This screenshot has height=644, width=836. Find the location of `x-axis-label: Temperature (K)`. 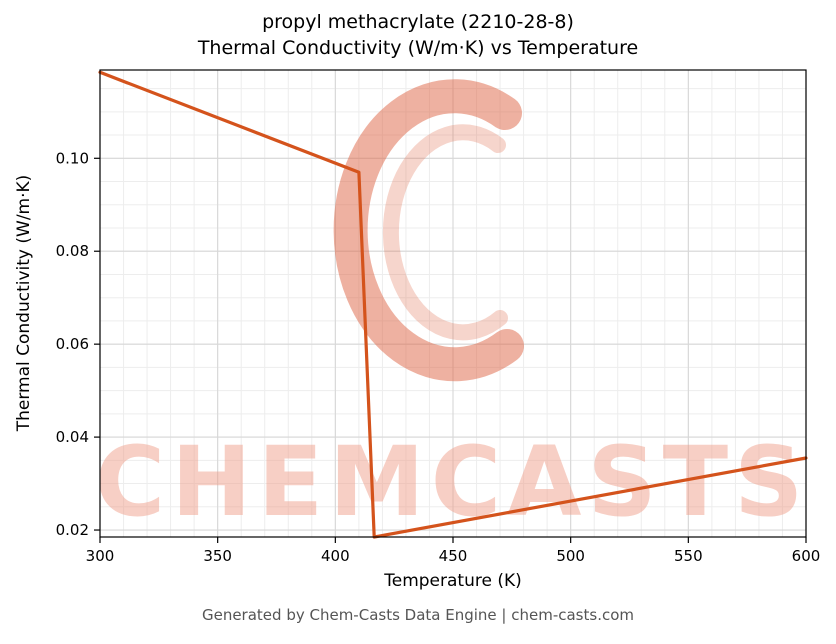

x-axis-label: Temperature (K) is located at coordinates (453, 581).